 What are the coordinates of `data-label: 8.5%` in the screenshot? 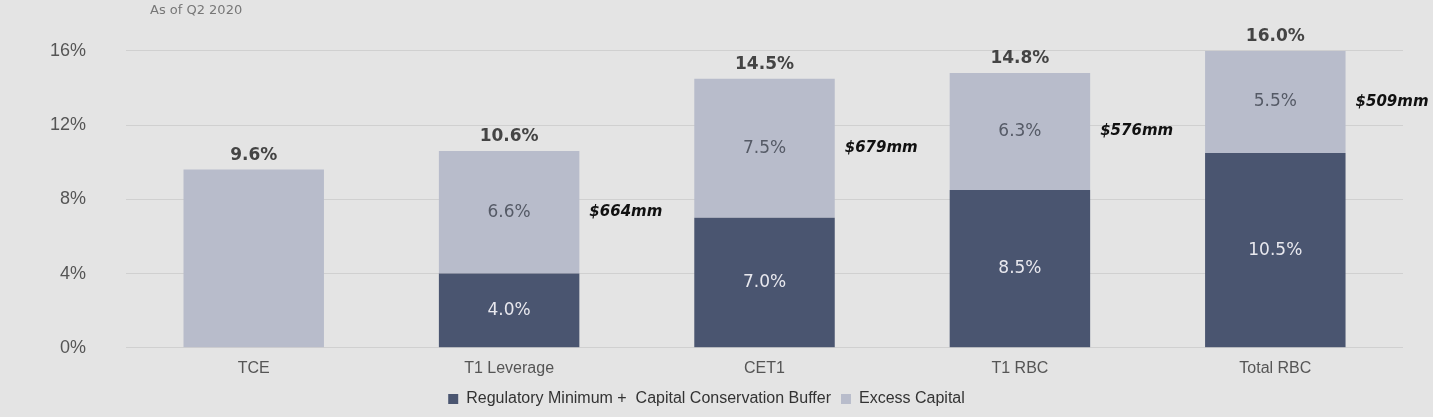 It's located at (1020, 267).